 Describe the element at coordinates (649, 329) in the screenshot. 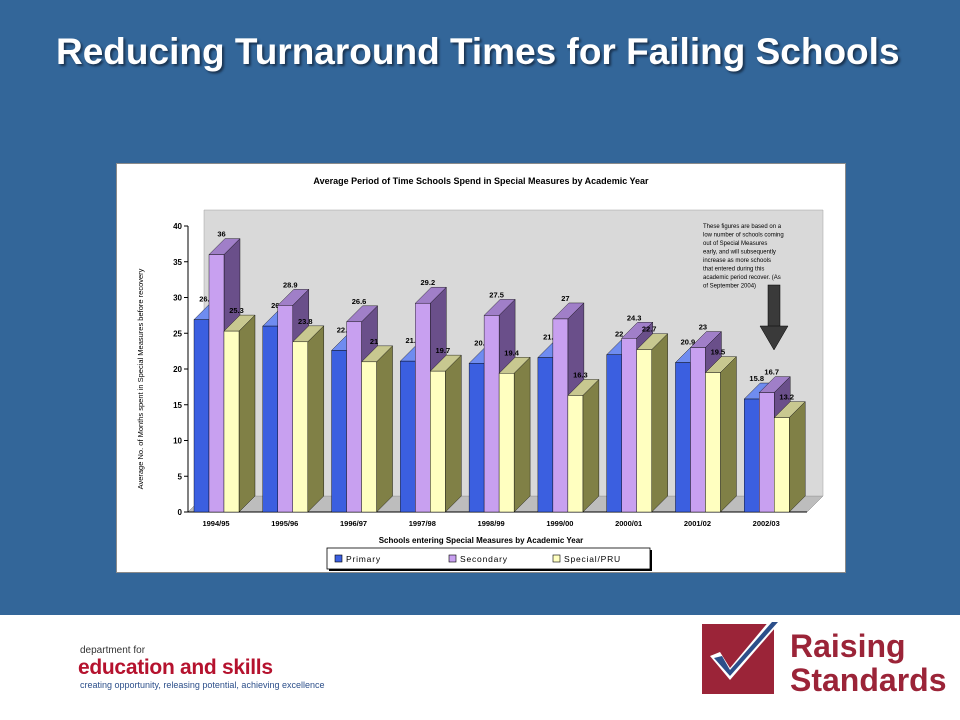

I see `data-label-specialpru-6: 22.7` at that location.